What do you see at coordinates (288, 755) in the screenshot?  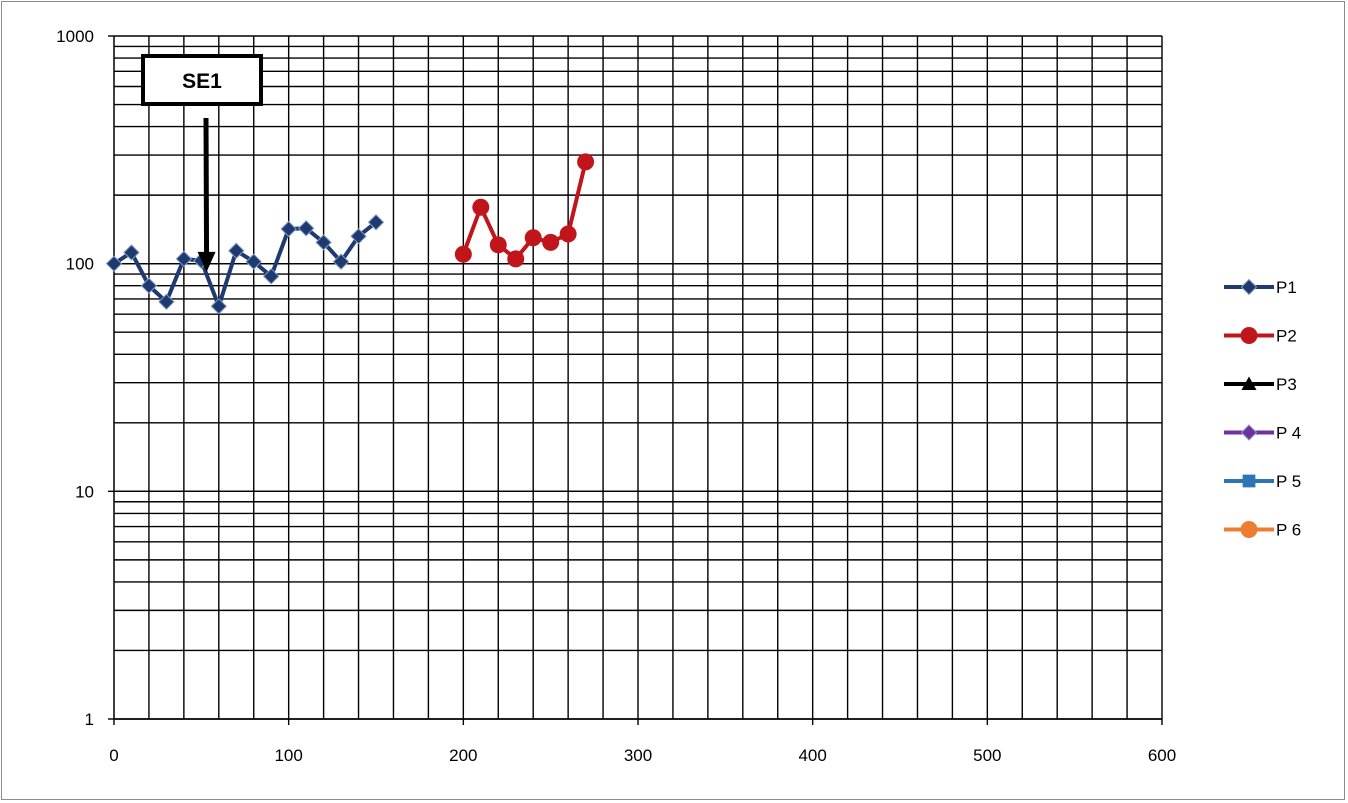 I see `x-tick-label: 100` at bounding box center [288, 755].